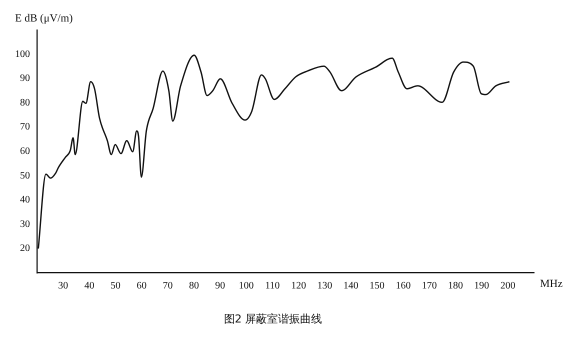 This screenshot has height=342, width=582. I want to click on y-tick-label: 40, so click(25, 200).